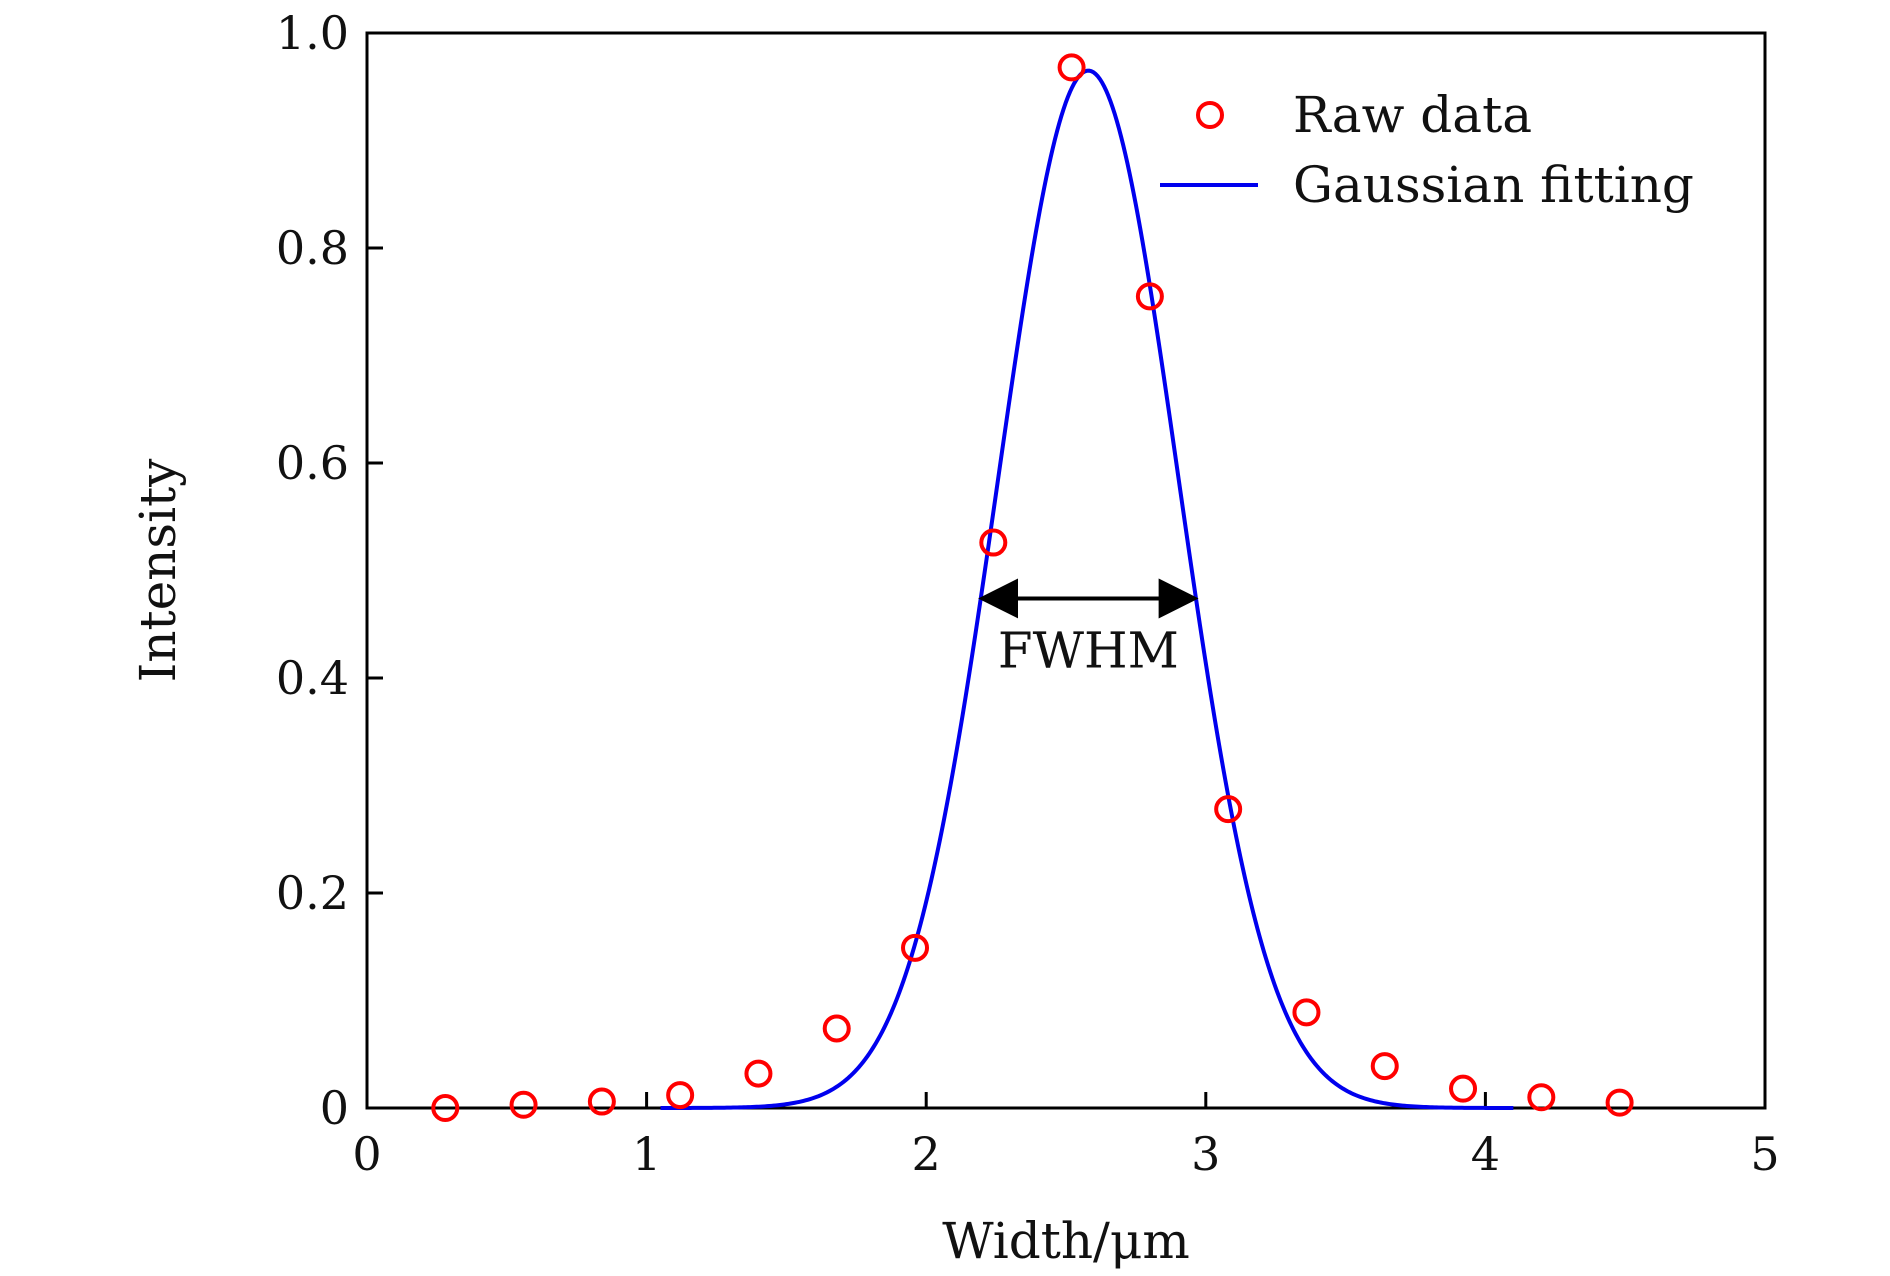 The height and width of the screenshot is (1276, 1890). Describe the element at coordinates (312, 893) in the screenshot. I see `y-tick-label: 0.2` at that location.